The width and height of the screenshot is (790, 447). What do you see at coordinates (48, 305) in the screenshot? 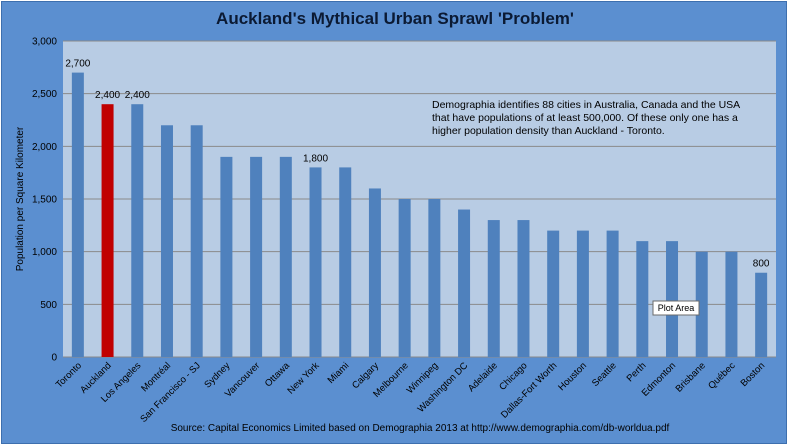
I see `y-tick-label: 500` at bounding box center [48, 305].